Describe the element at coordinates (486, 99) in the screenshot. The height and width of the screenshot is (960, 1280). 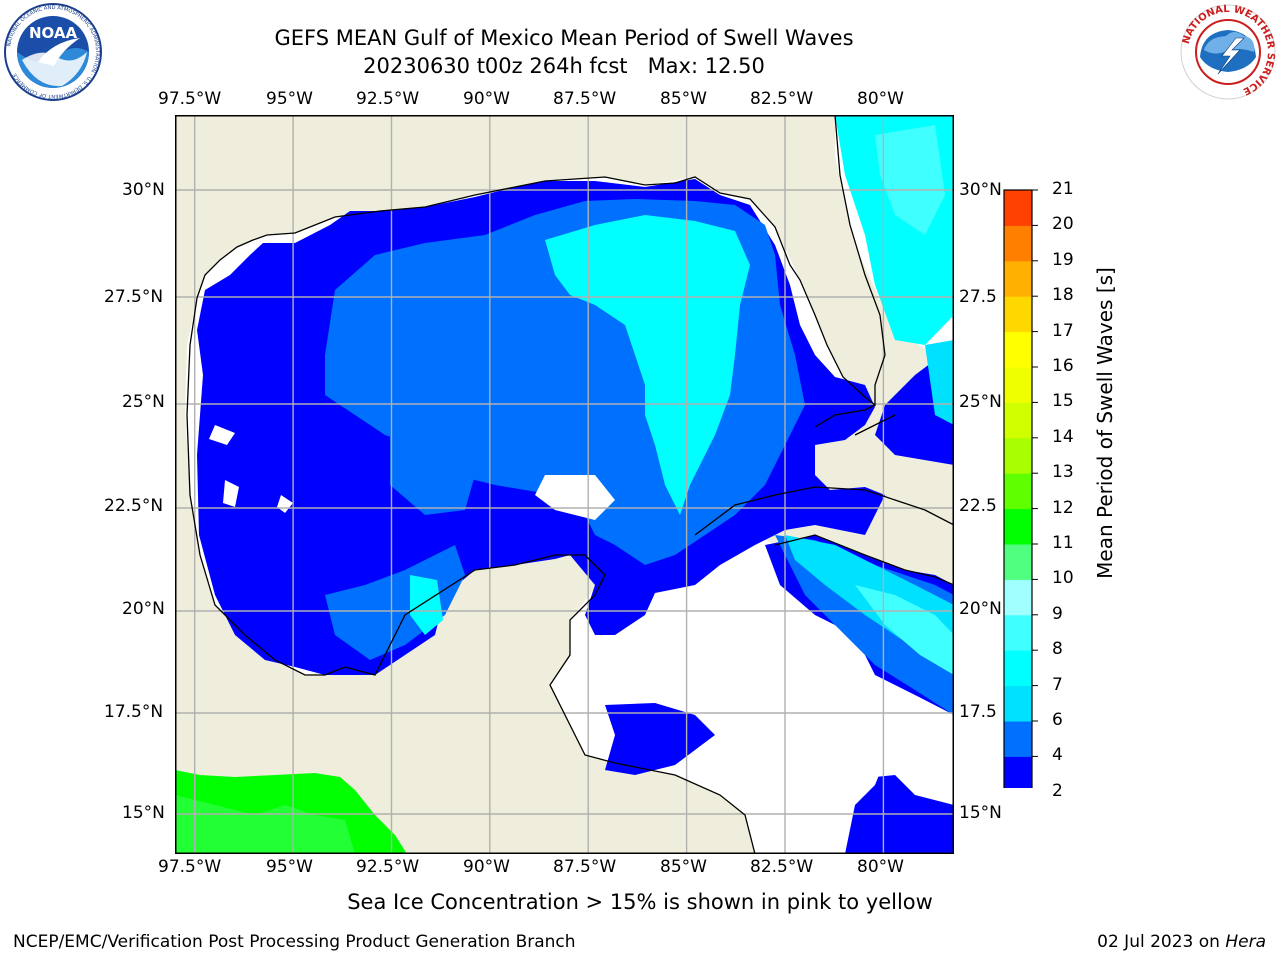
I see `lon-label-top: 90°W` at that location.